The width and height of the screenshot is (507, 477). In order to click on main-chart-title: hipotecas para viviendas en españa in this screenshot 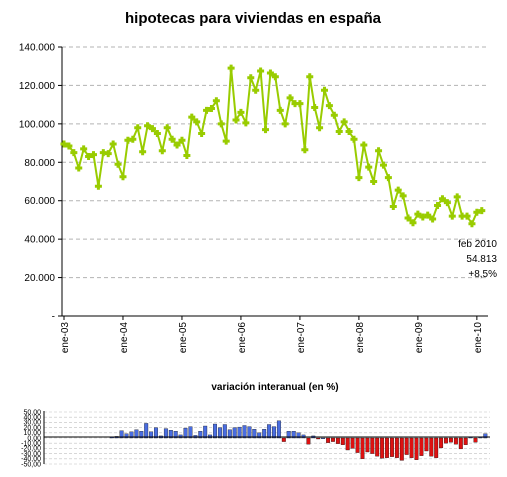, I will do `click(253, 18)`.